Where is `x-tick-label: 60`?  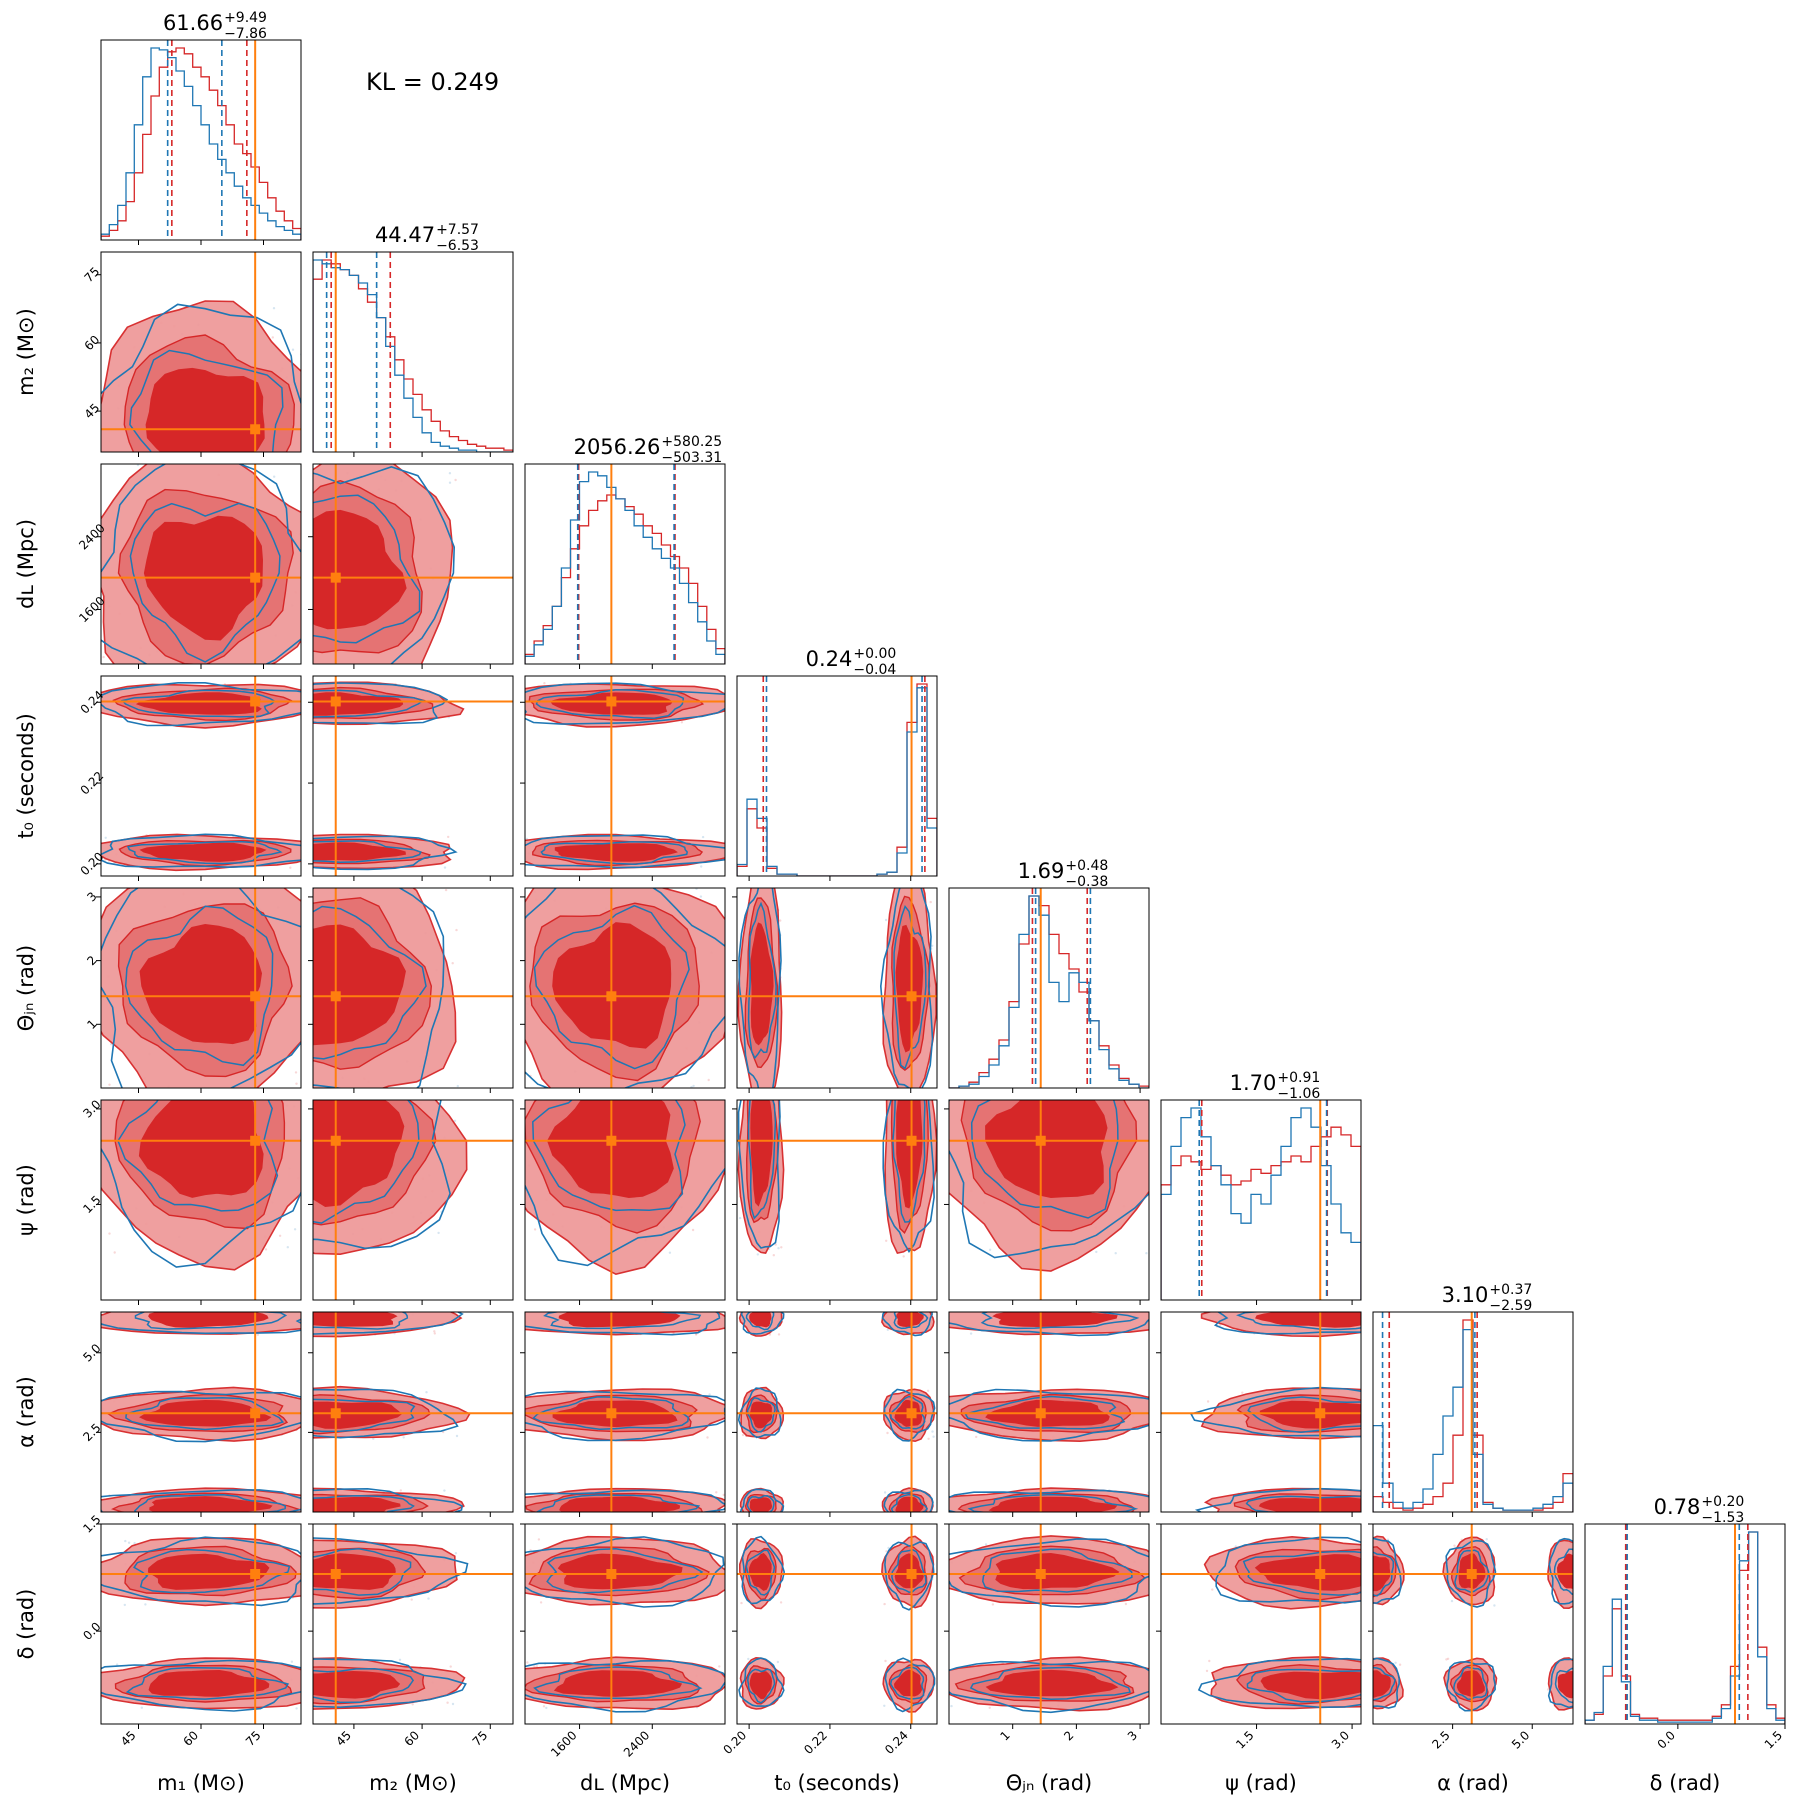 x-tick-label: 60 is located at coordinates (412, 1738).